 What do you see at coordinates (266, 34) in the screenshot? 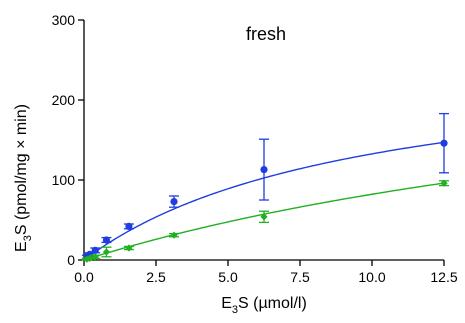
I see `chart-title: fresh` at bounding box center [266, 34].